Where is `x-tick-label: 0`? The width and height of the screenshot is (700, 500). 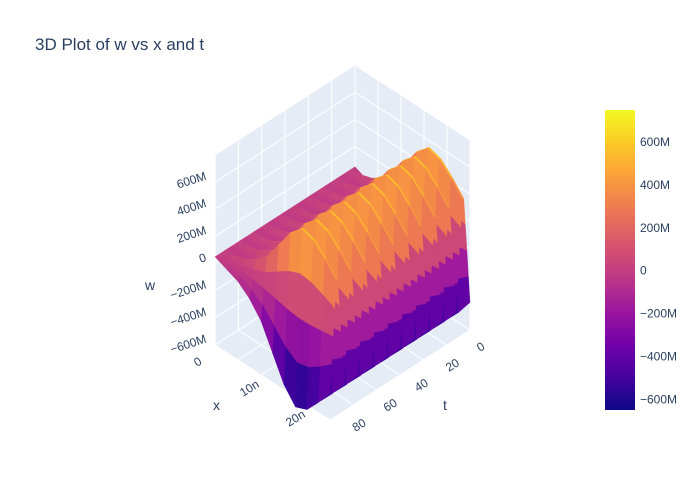 x-tick-label: 0 is located at coordinates (197, 362).